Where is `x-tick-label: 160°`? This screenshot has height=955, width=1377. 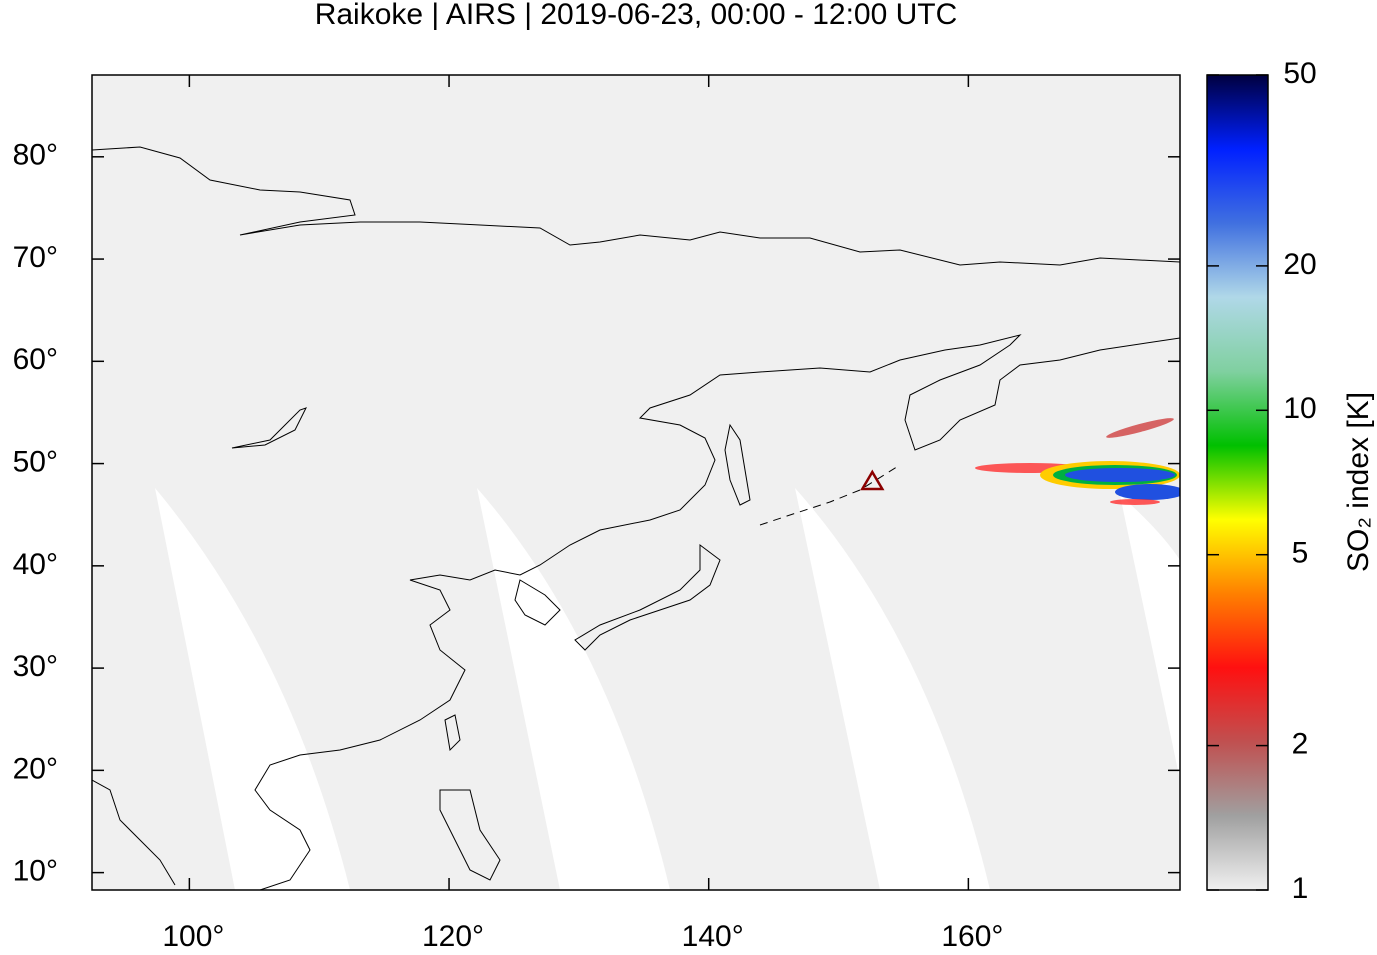
x-tick-label: 160° is located at coordinates (972, 935).